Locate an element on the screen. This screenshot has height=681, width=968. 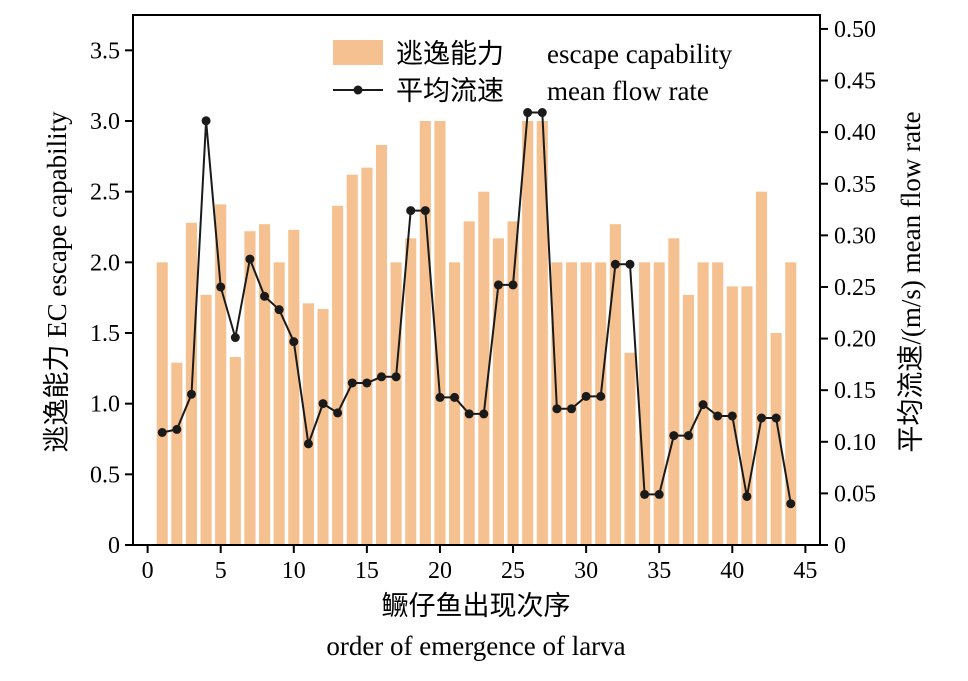
x-tick-label: 30 is located at coordinates (586, 571).